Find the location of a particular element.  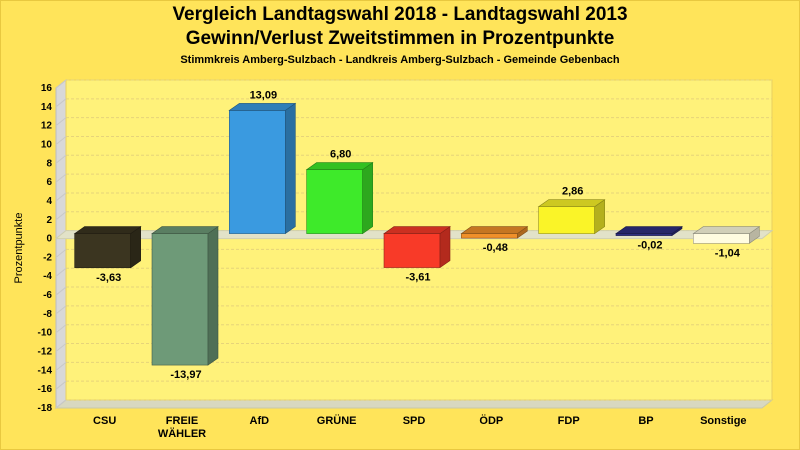

y-tick-label: 4 is located at coordinates (49, 201).